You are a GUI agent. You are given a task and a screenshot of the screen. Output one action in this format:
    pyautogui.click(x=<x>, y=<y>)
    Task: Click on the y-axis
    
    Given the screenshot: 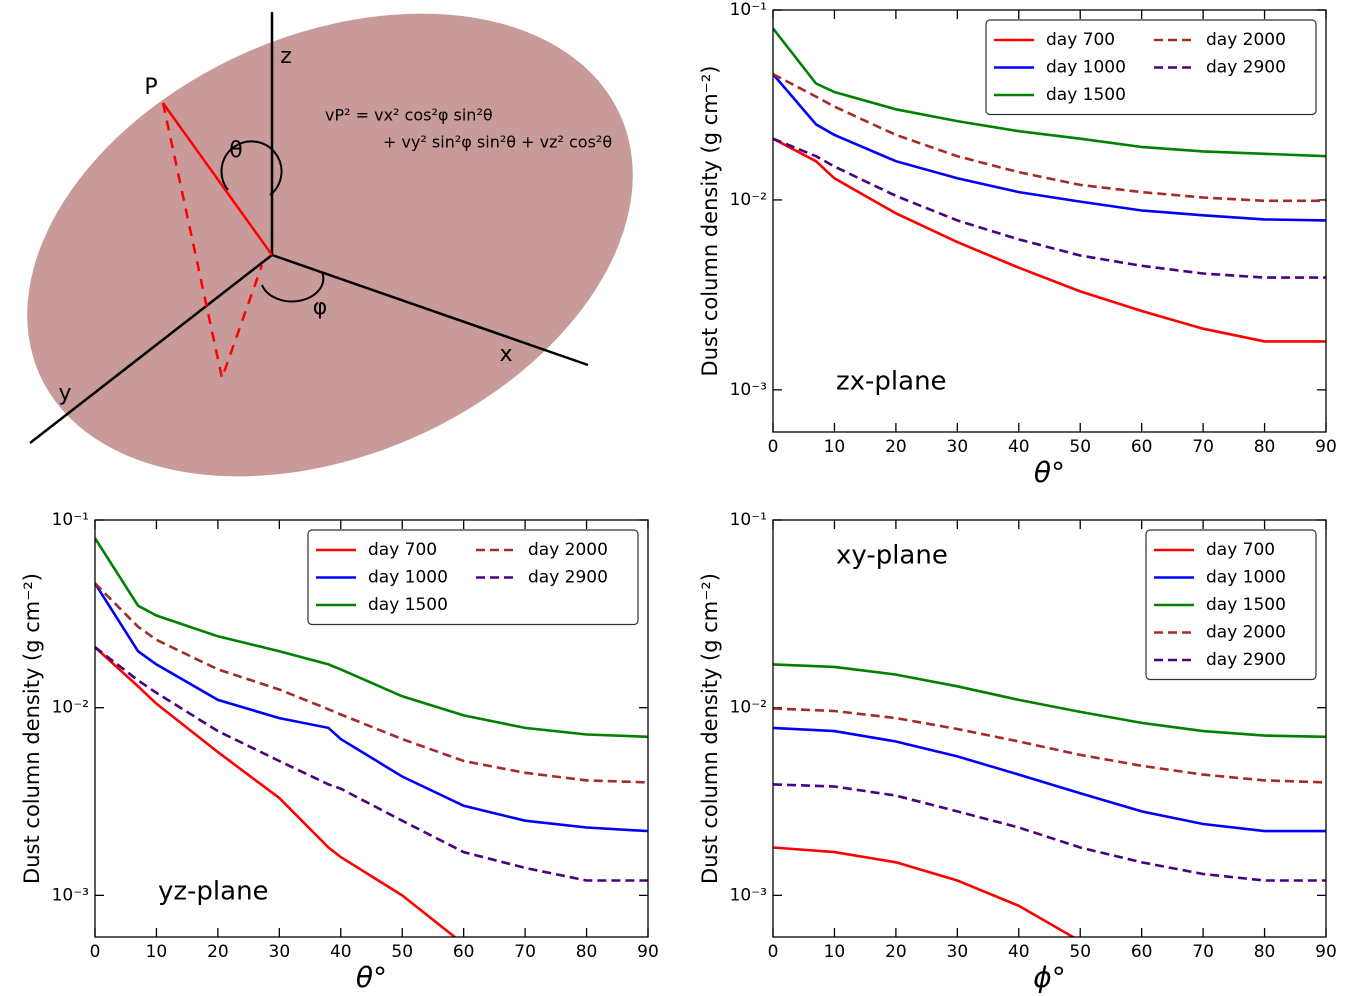 What is the action you would take?
    pyautogui.click(x=151, y=349)
    